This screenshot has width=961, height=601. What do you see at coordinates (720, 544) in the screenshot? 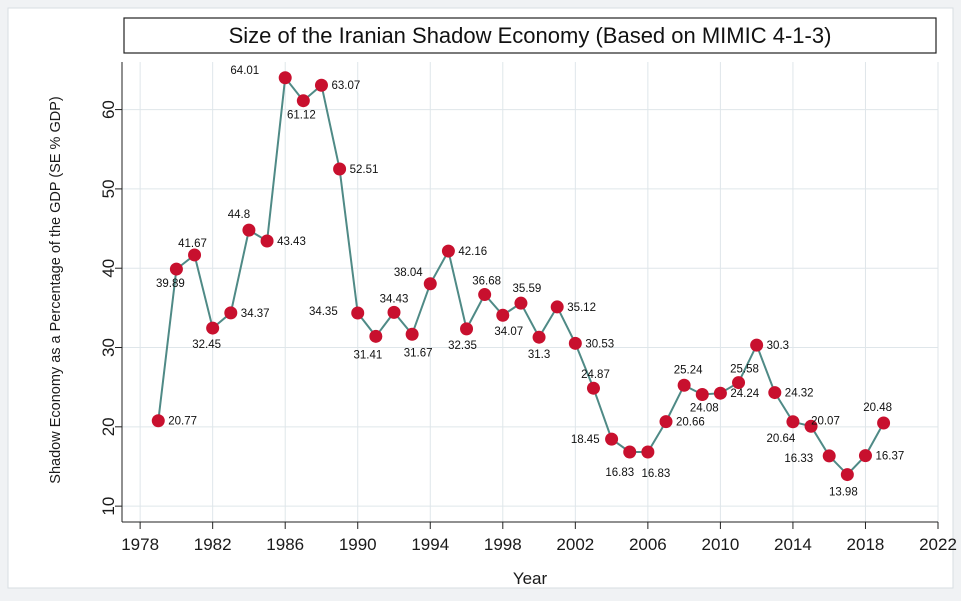
I see `x-tick-label: 2010` at bounding box center [720, 544].